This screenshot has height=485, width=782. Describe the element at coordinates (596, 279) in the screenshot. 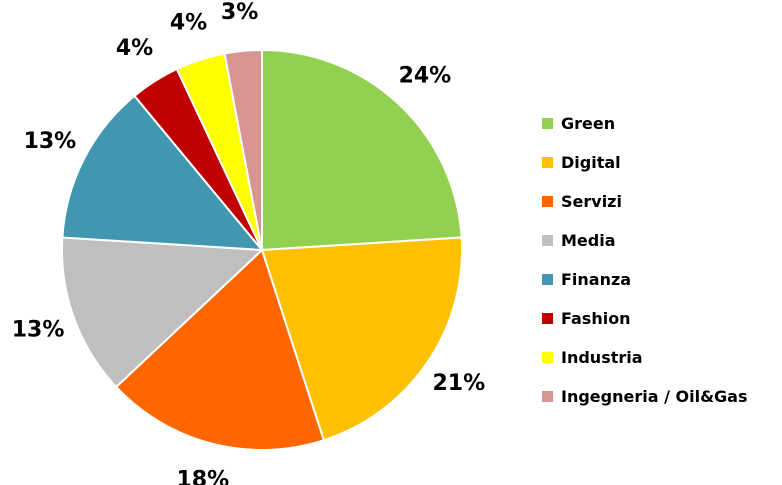

I see `legend-label: Finanza` at that location.